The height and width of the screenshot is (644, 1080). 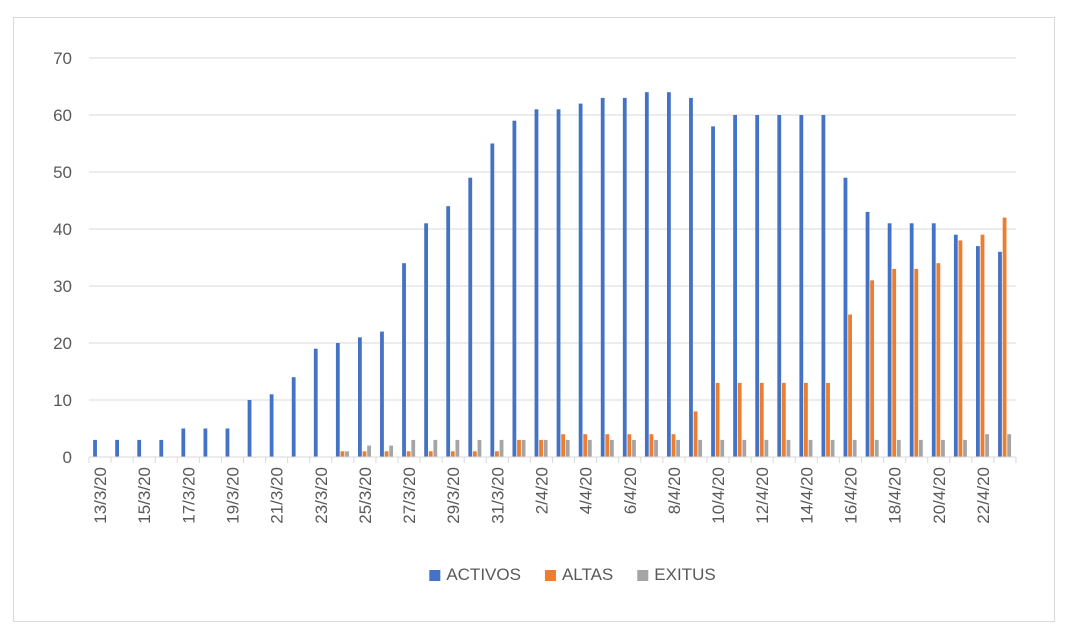 What do you see at coordinates (62, 258) in the screenshot?
I see `y-axis-tick-labels: 0 10 20 30 40 50 60 70` at bounding box center [62, 258].